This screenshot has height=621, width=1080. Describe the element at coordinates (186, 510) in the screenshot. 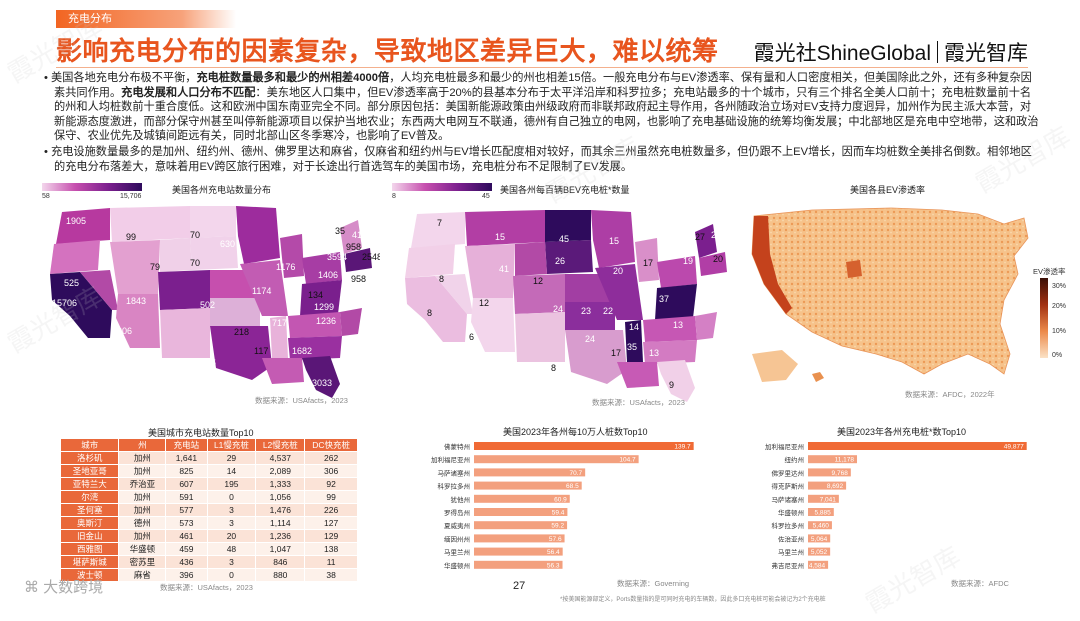

I see `table-cell: 577` at that location.